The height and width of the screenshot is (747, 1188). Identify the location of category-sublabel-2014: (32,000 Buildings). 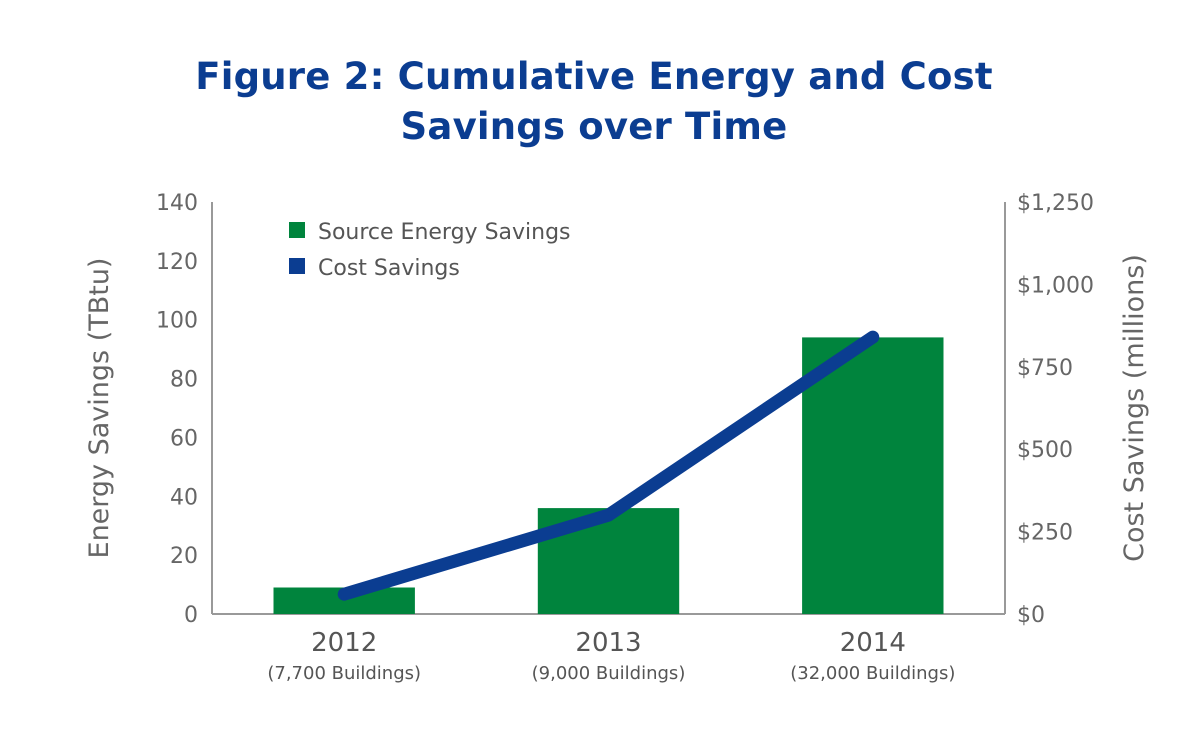
(872, 673).